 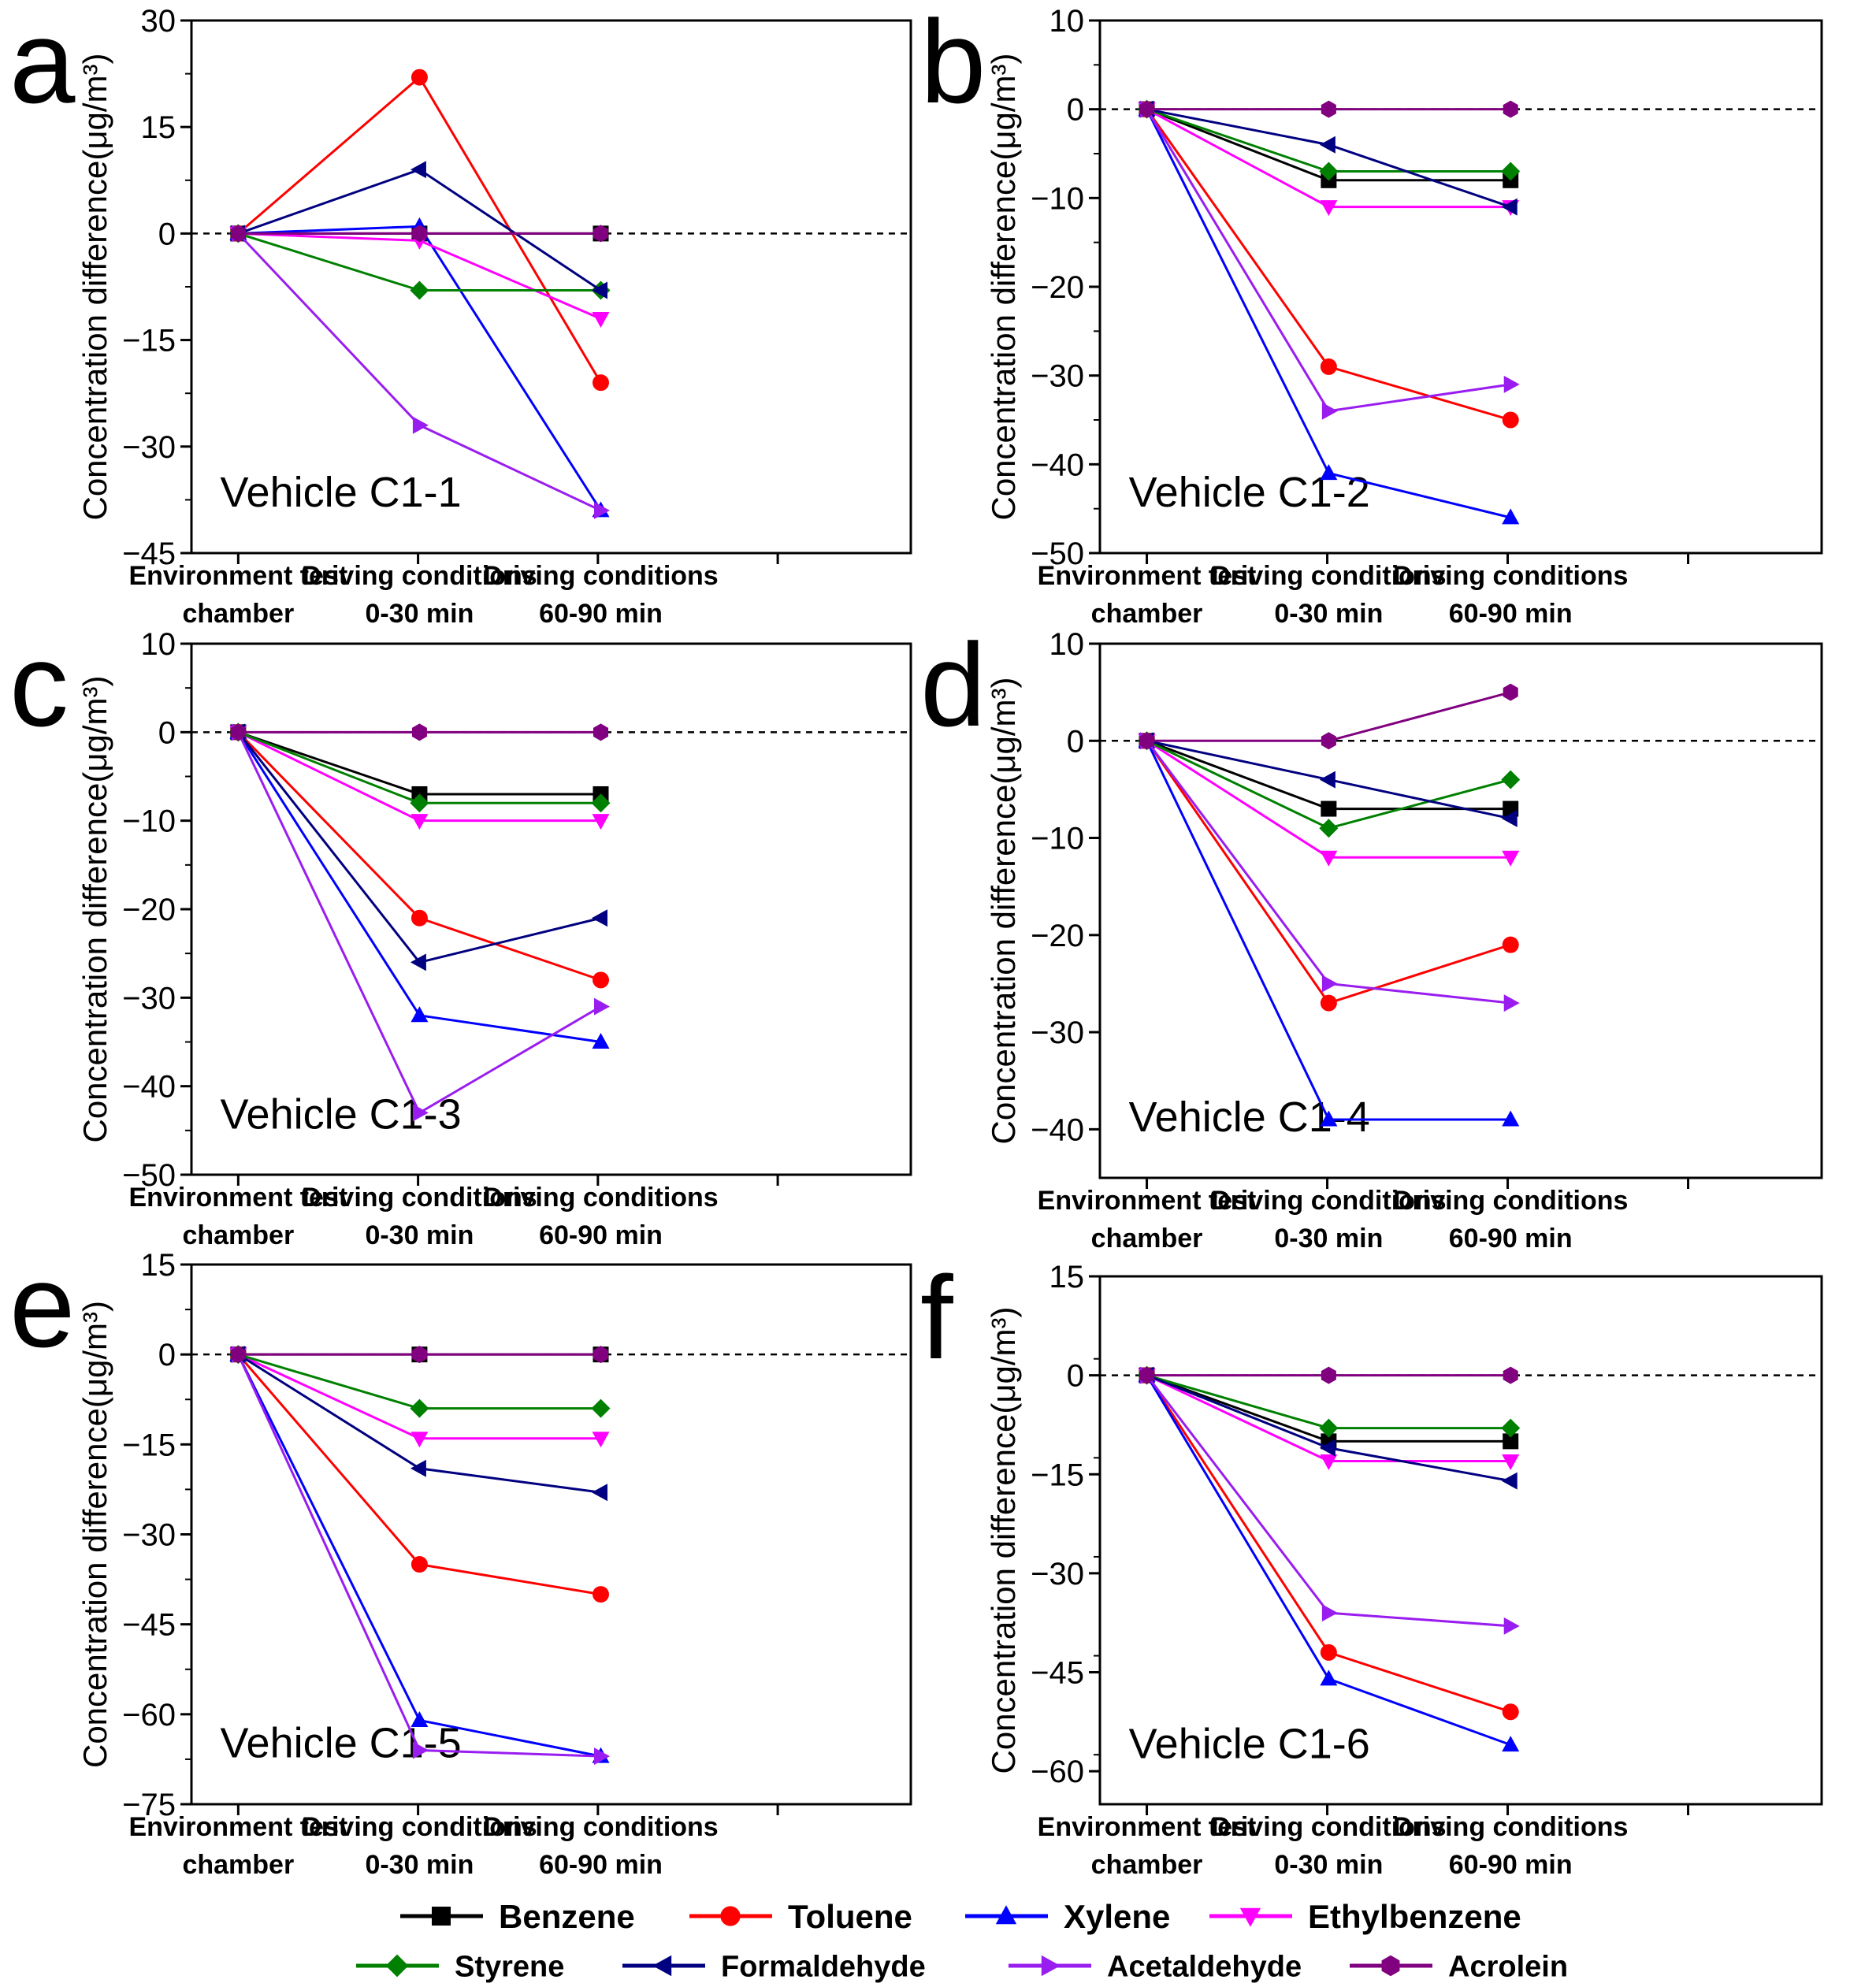 What do you see at coordinates (1051, 1966) in the screenshot?
I see `legend-marker-acetaldehyde` at bounding box center [1051, 1966].